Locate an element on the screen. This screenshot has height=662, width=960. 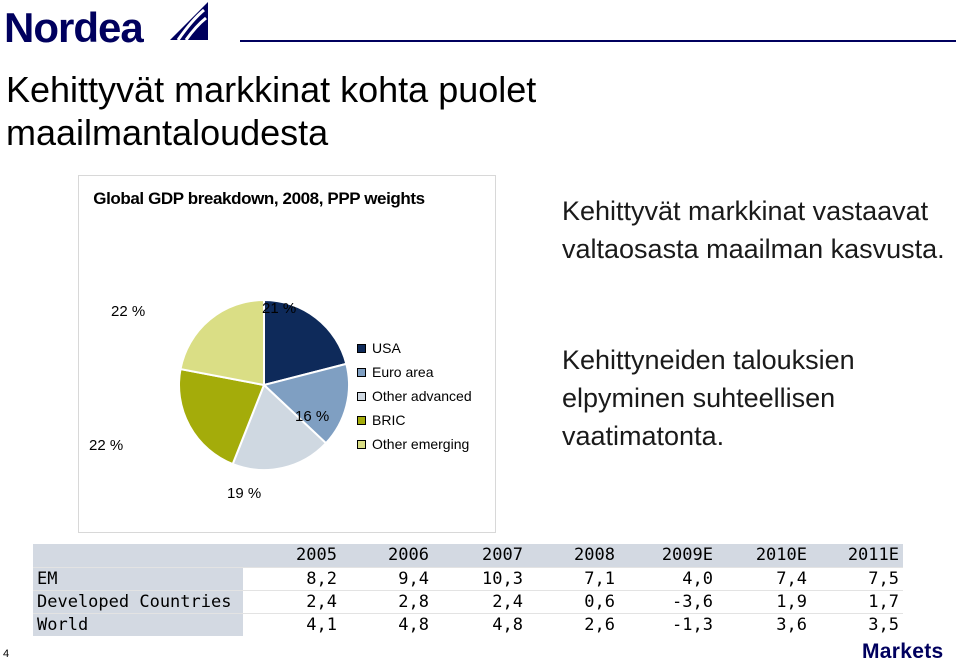
table-header-cell: 2008 is located at coordinates (594, 555).